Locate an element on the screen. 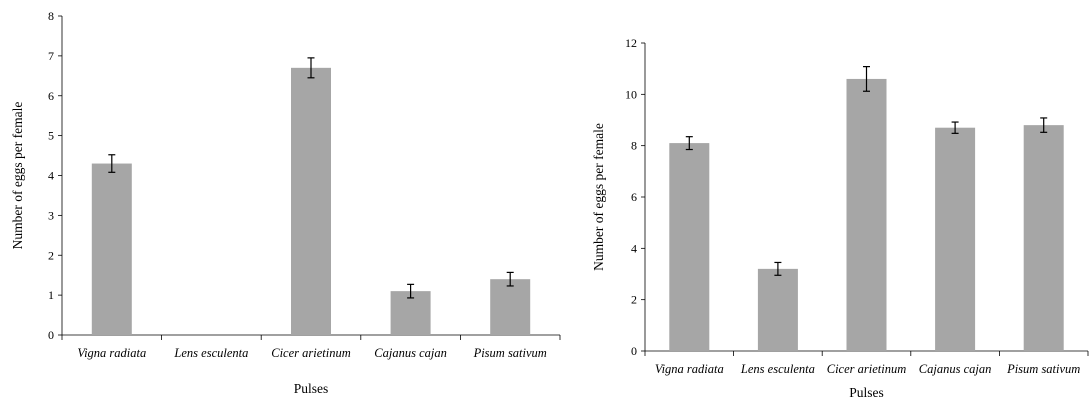 The image size is (1090, 405). chart-2-category-label: Pisum sativum is located at coordinates (1043, 369).